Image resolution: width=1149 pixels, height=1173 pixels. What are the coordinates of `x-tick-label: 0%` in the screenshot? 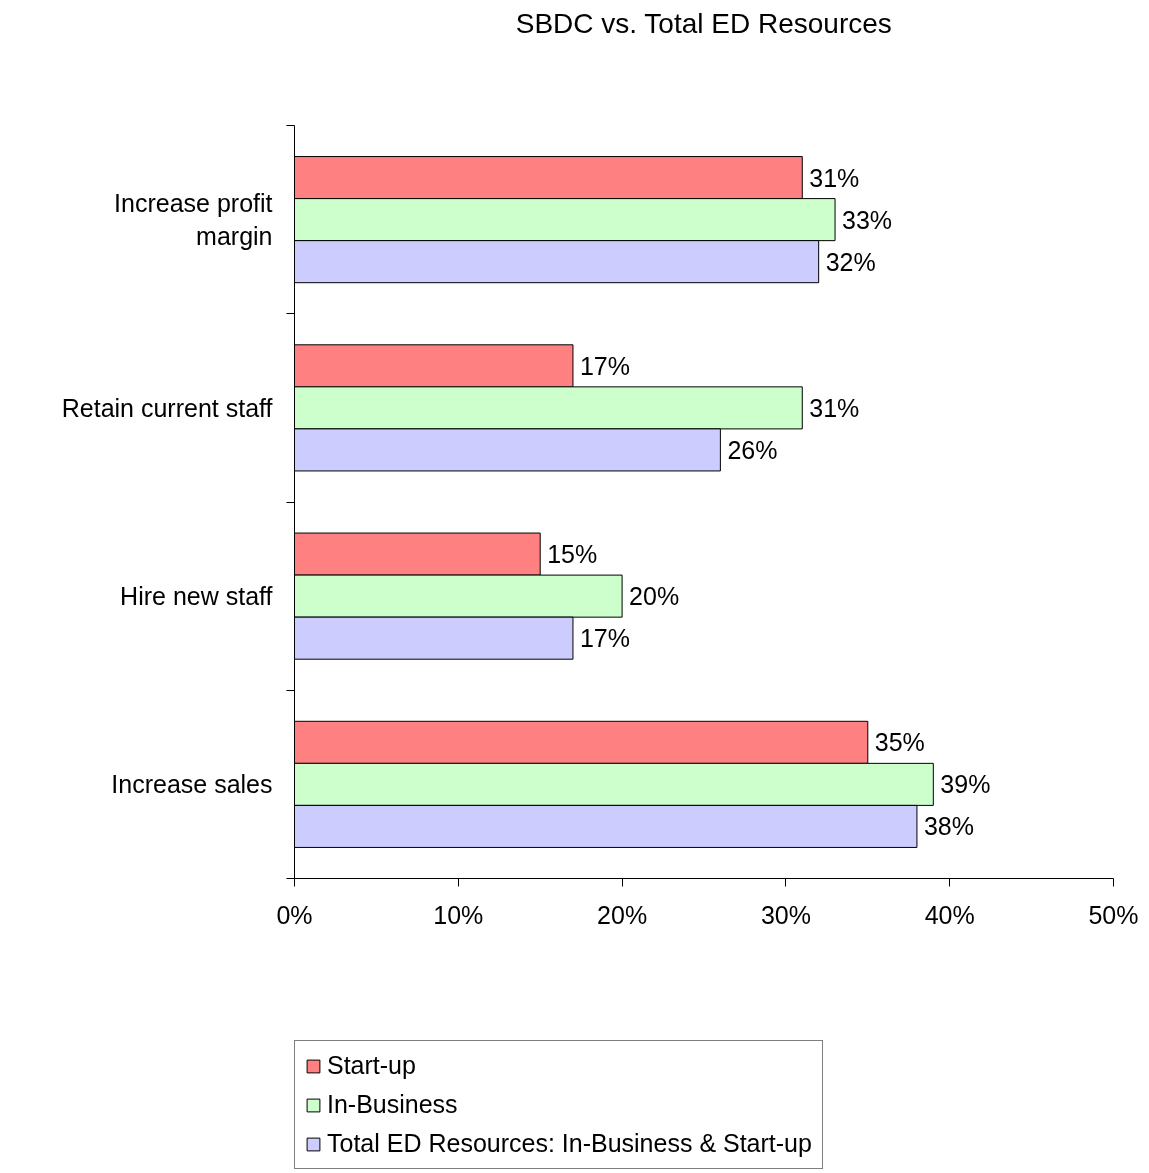 It's located at (294, 914).